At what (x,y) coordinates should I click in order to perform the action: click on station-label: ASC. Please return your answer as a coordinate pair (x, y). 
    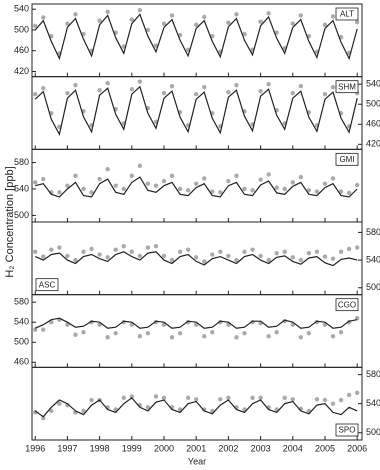
    Looking at the image, I should click on (47, 284).